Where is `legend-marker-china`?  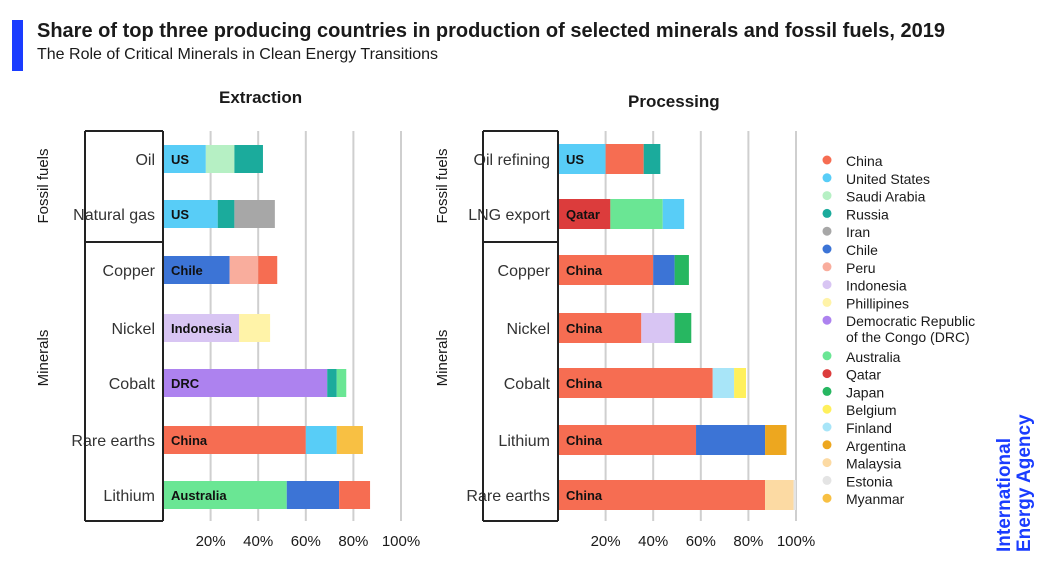
legend-marker-china is located at coordinates (827, 160).